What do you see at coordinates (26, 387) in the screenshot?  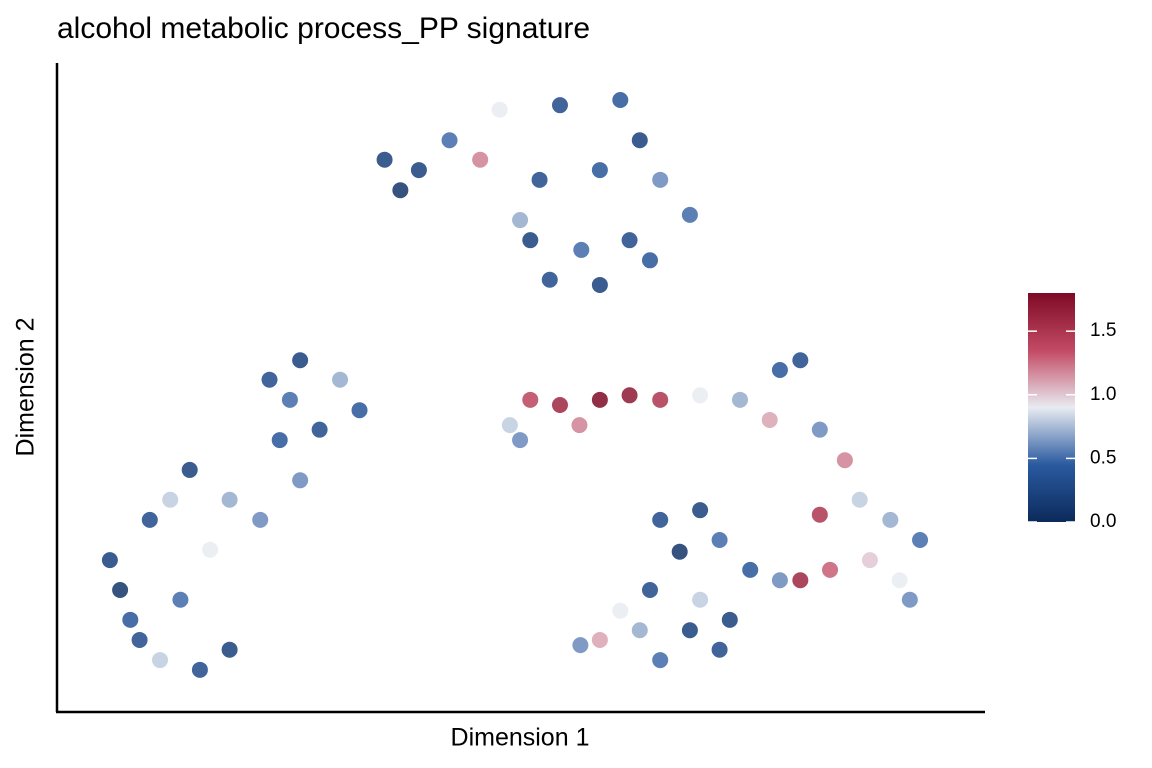 I see `y-axis-label: Dimension 2` at bounding box center [26, 387].